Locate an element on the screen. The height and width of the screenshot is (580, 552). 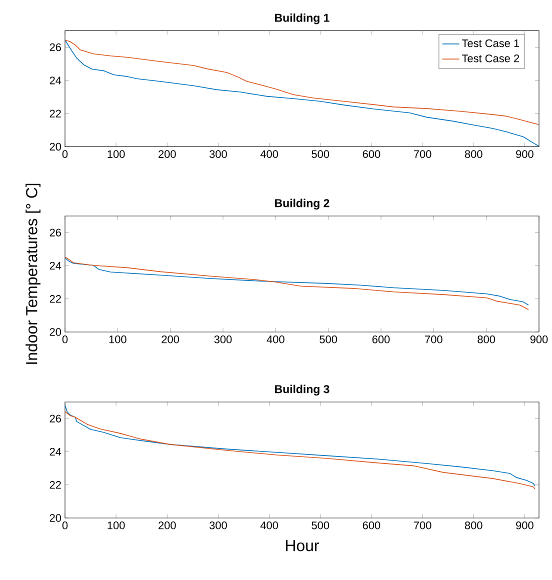
line-series is located at coordinates (302, 82).